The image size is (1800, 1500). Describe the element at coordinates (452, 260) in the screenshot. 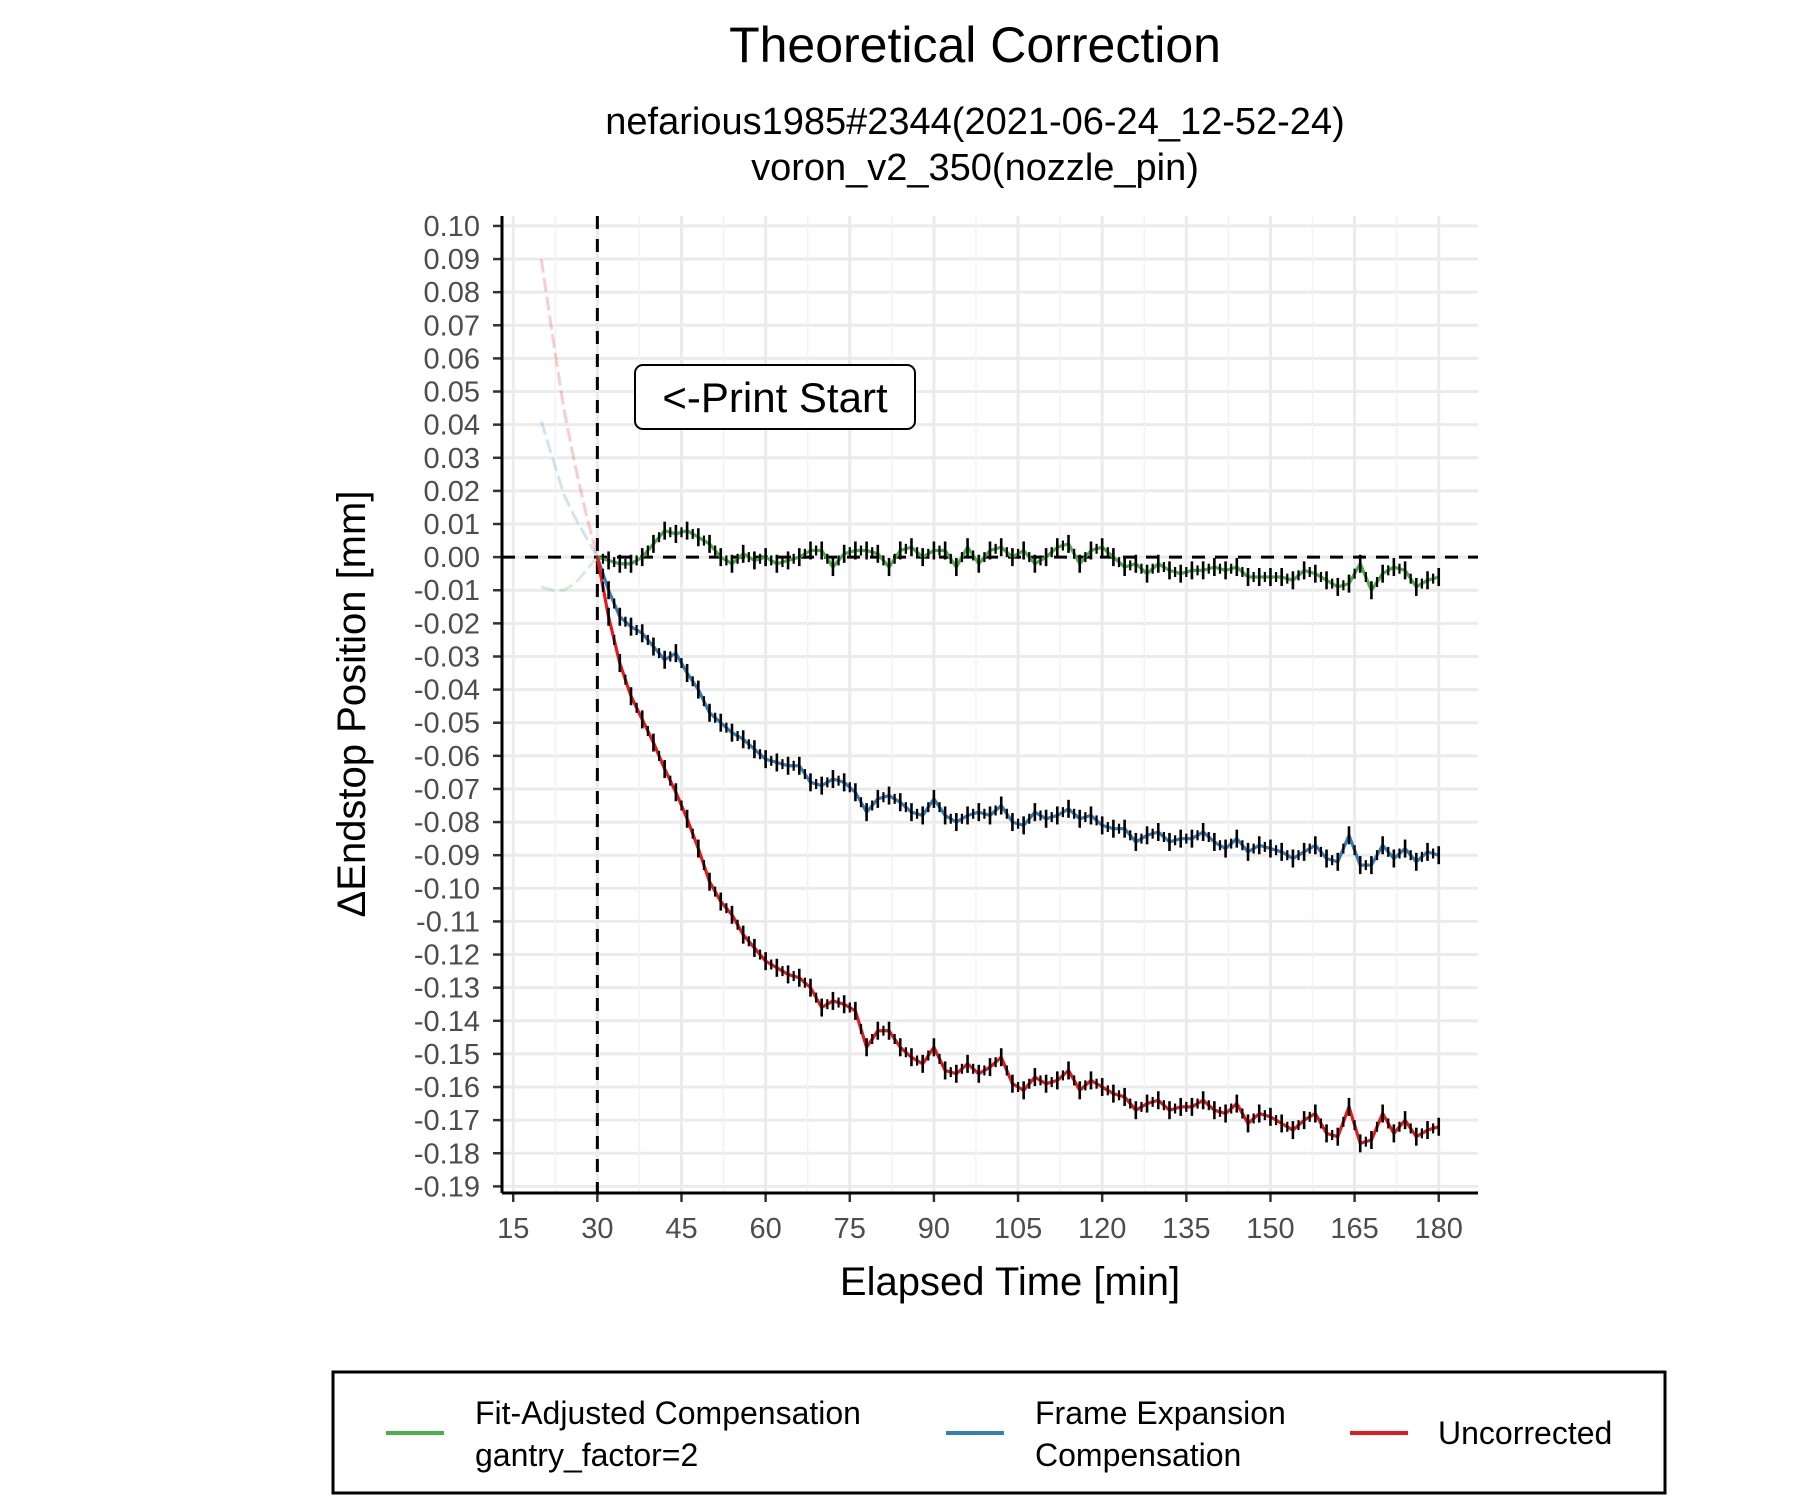

I see `y-tick-label: 0.09` at that location.